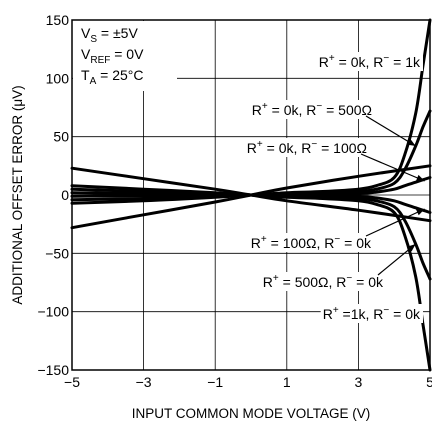 Image resolution: width=432 pixels, height=422 pixels. I want to click on y-tick-label: 100, so click(58, 78).